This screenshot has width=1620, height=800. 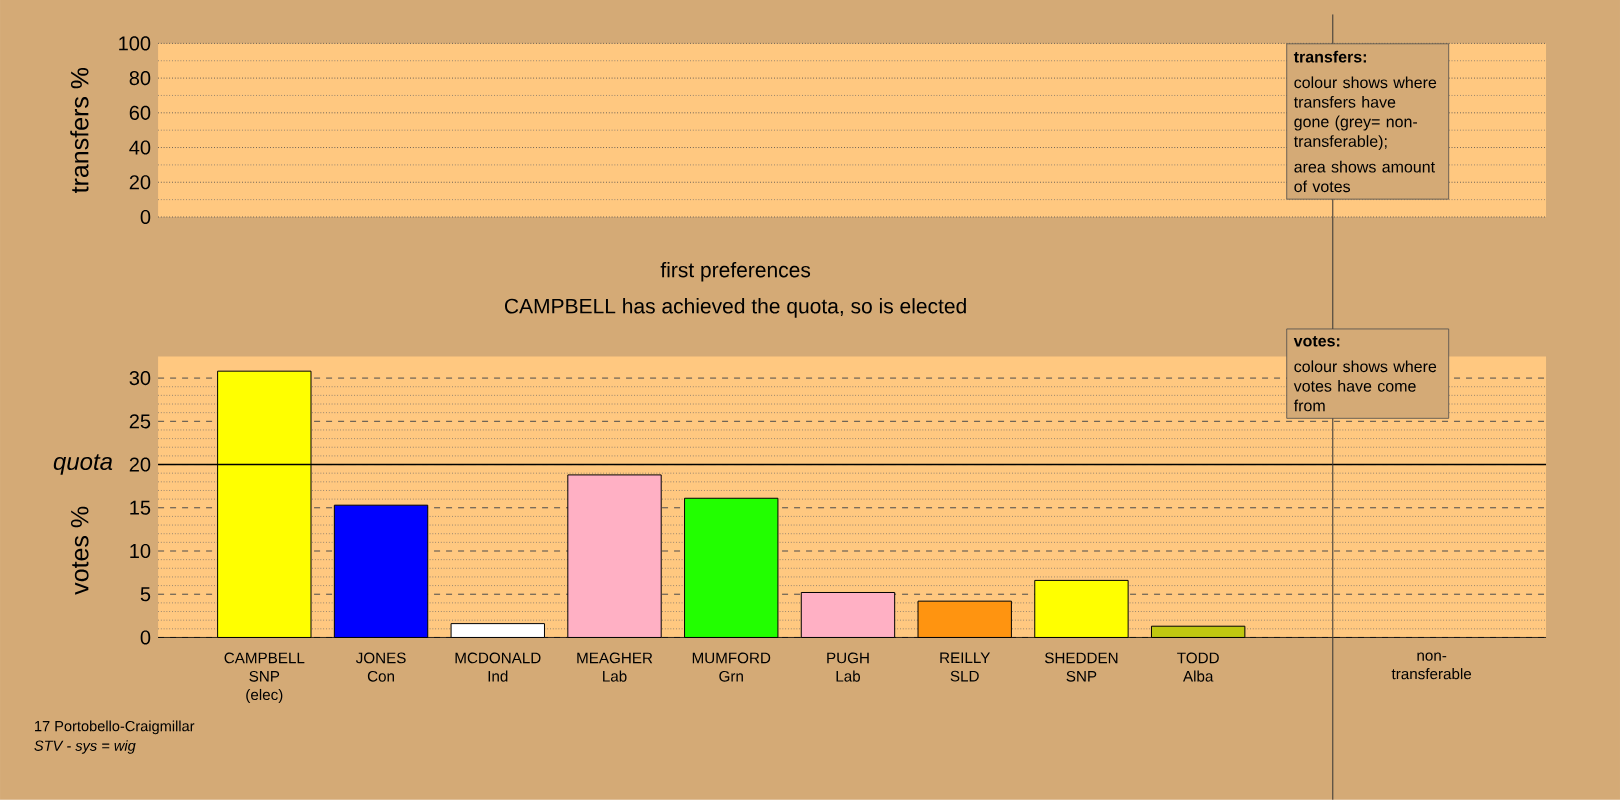 I want to click on text: STV - sys = wig, so click(x=85, y=747).